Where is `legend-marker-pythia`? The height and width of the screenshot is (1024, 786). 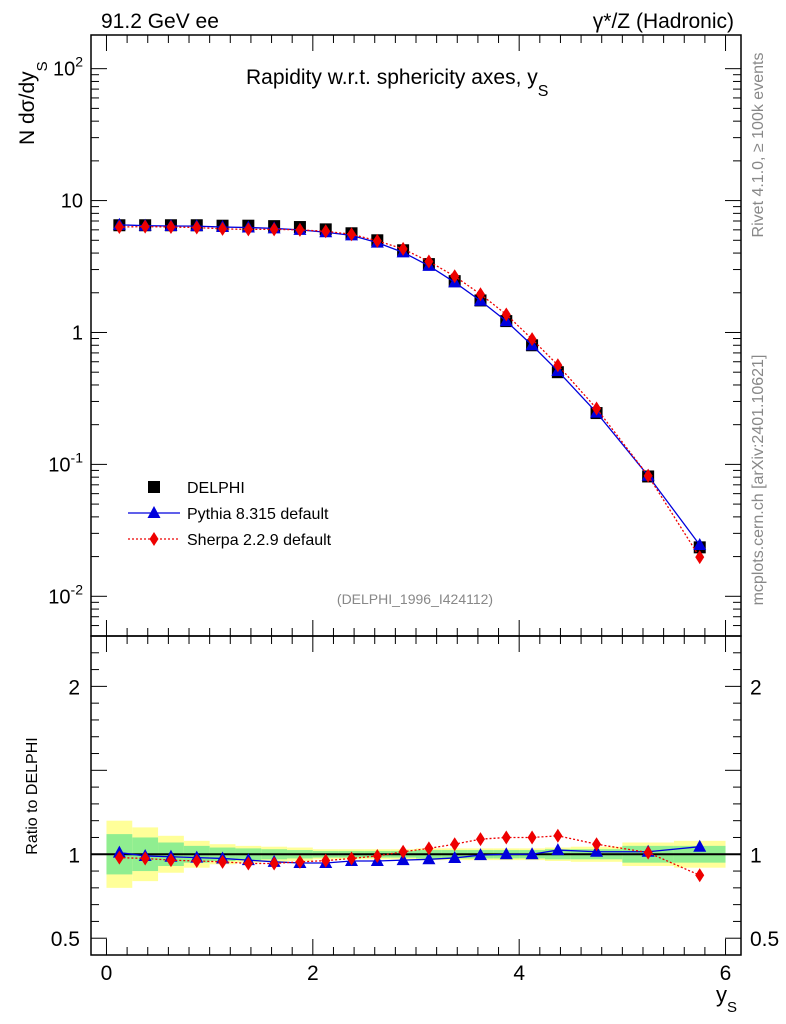 legend-marker-pythia is located at coordinates (154, 512).